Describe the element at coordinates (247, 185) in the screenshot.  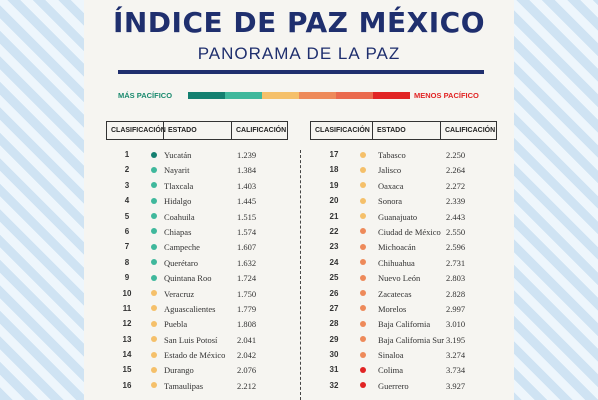
I see `score-cell: 1.403` at that location.